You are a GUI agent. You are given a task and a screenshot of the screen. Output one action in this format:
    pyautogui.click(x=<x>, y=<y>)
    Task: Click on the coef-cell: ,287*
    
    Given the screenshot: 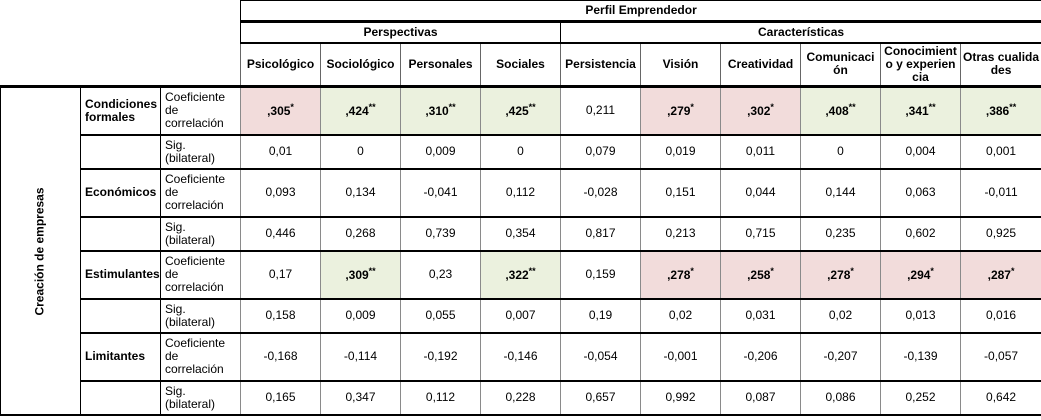 What is the action you would take?
    pyautogui.click(x=1000, y=275)
    